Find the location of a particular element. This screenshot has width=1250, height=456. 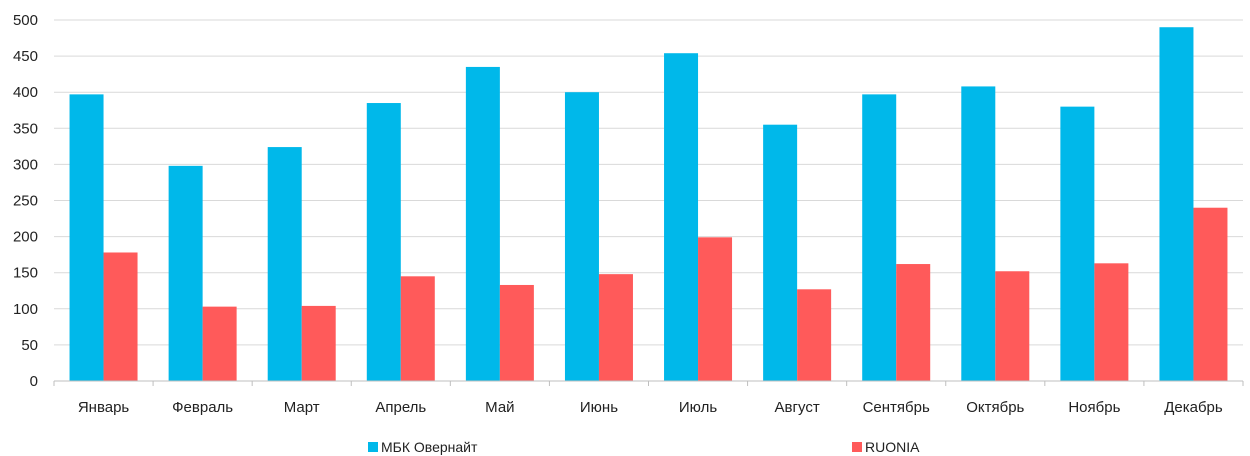

y-tick-label: 300 is located at coordinates (25, 164).